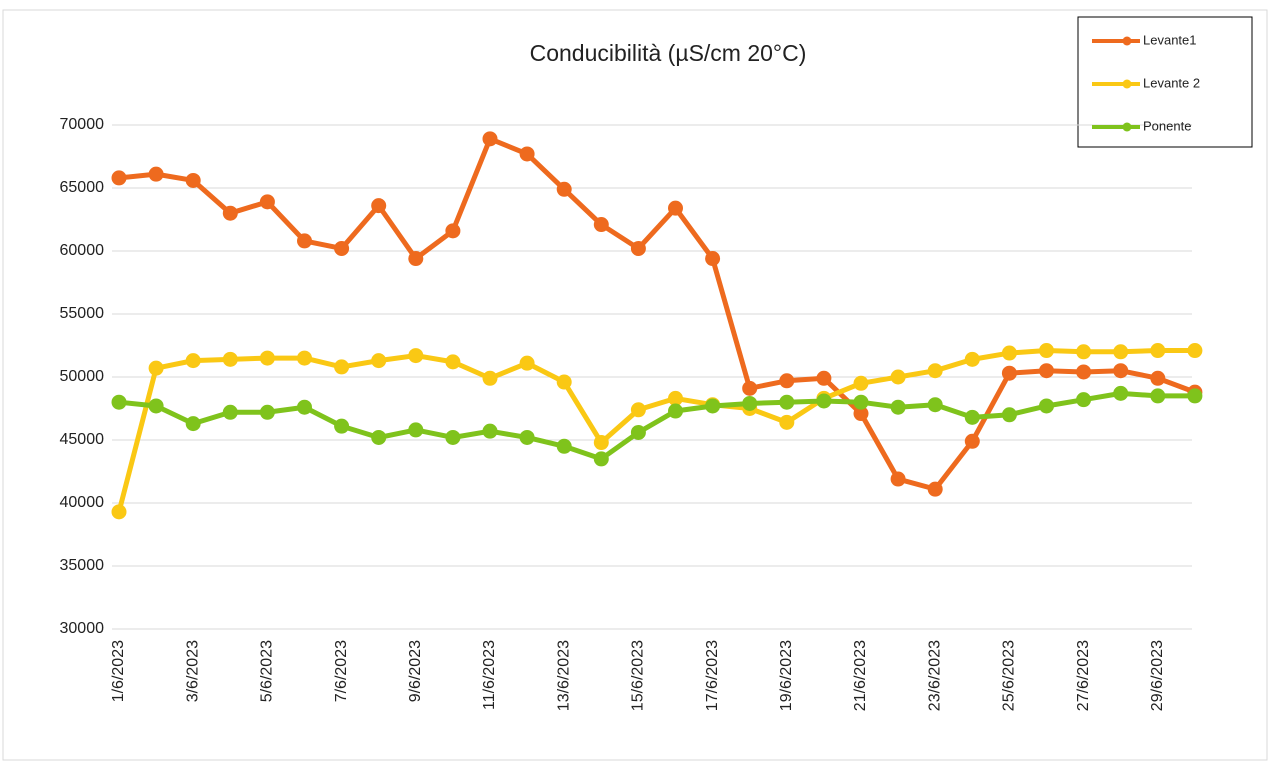 The width and height of the screenshot is (1271, 768). I want to click on x-tick-label: 9/6/2023, so click(415, 671).